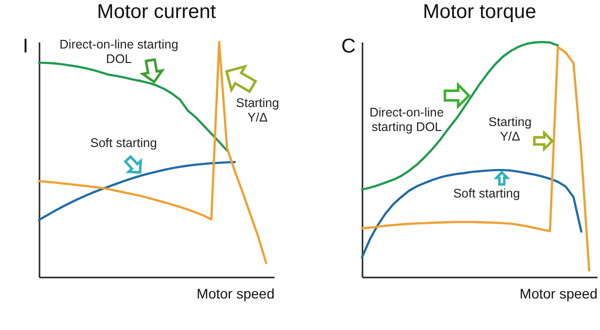 Image resolution: width=600 pixels, height=330 pixels. I want to click on y-axis-title: C, so click(348, 47).